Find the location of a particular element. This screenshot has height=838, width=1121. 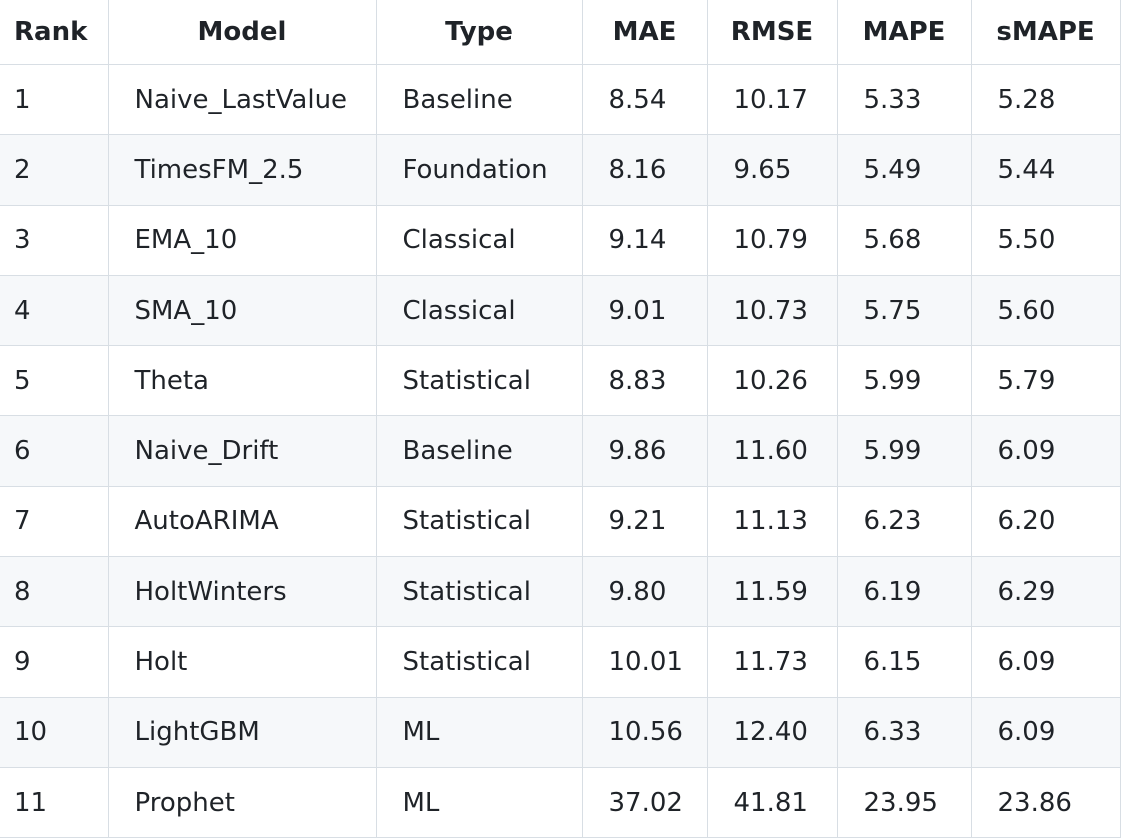

table-row: 11 Prophet ML 37.02 41.81 23.95 23.86 is located at coordinates (560, 802).